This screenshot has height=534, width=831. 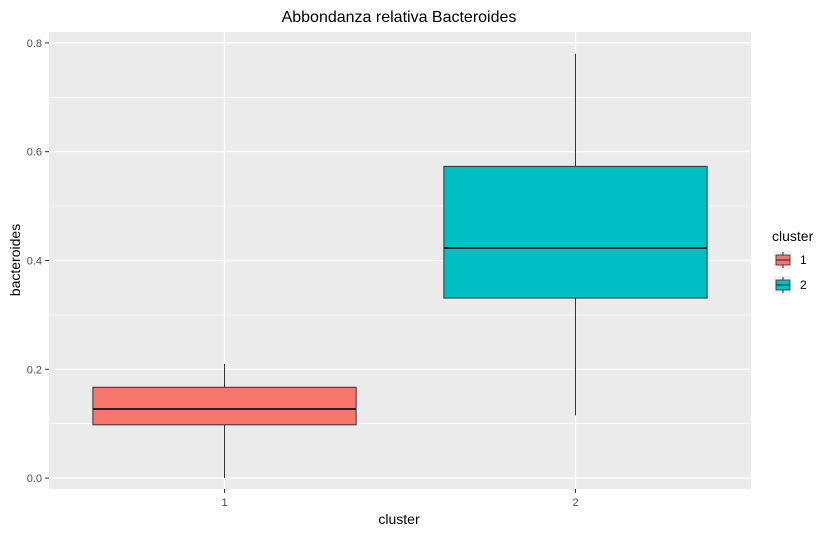 I want to click on chart-title: Abbondanza relativa Bacteroides, so click(x=399, y=17).